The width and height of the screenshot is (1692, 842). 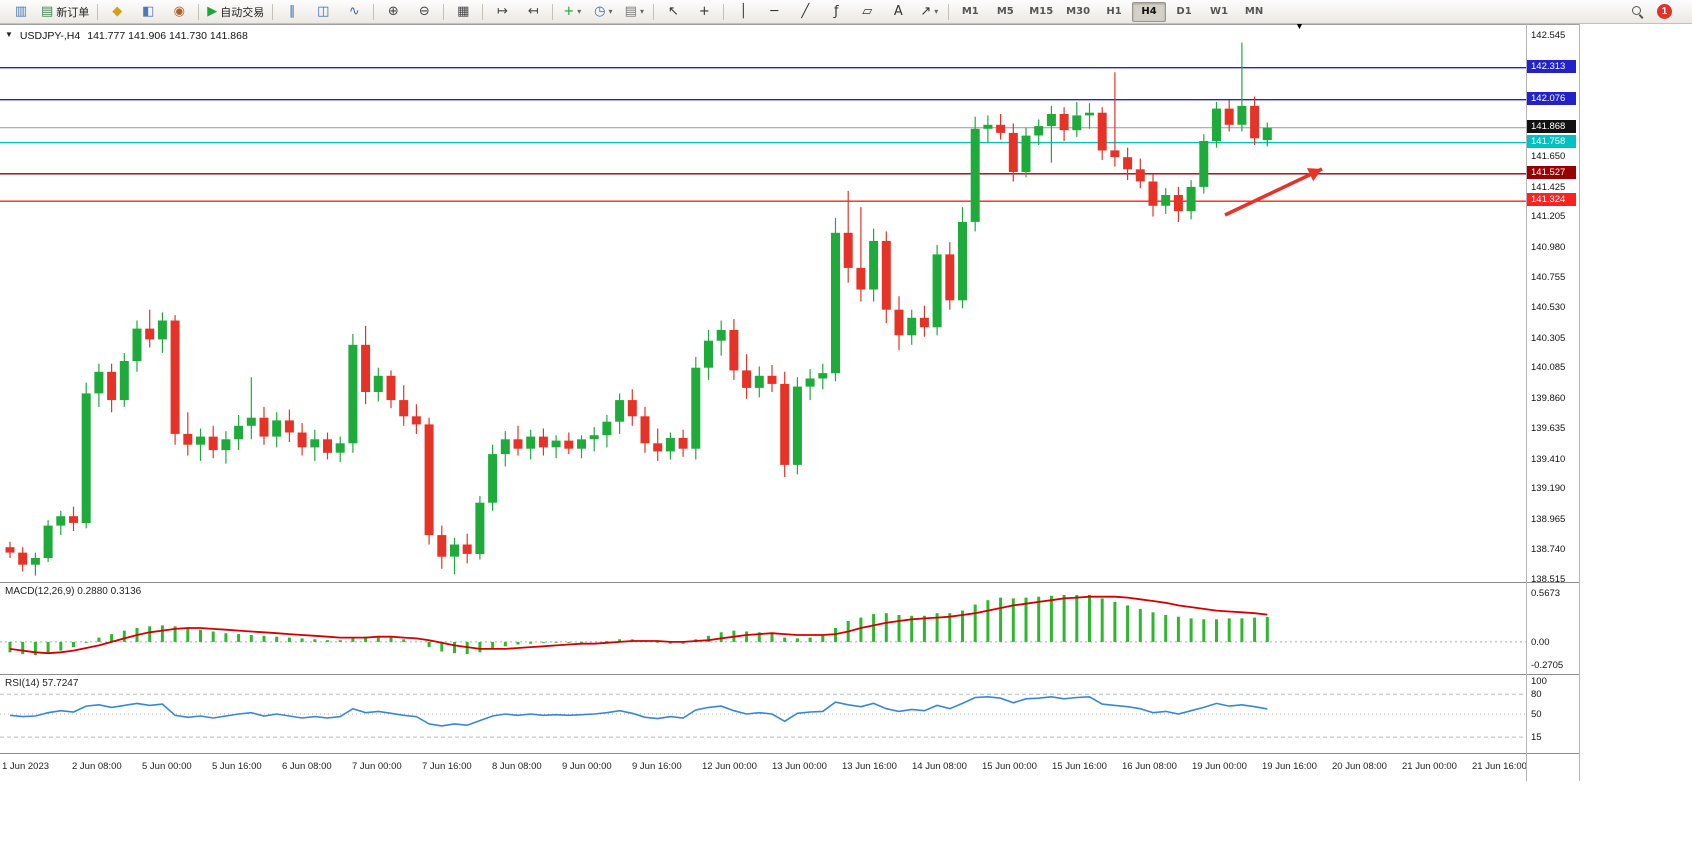 I want to click on rsi-line, so click(x=638, y=711).